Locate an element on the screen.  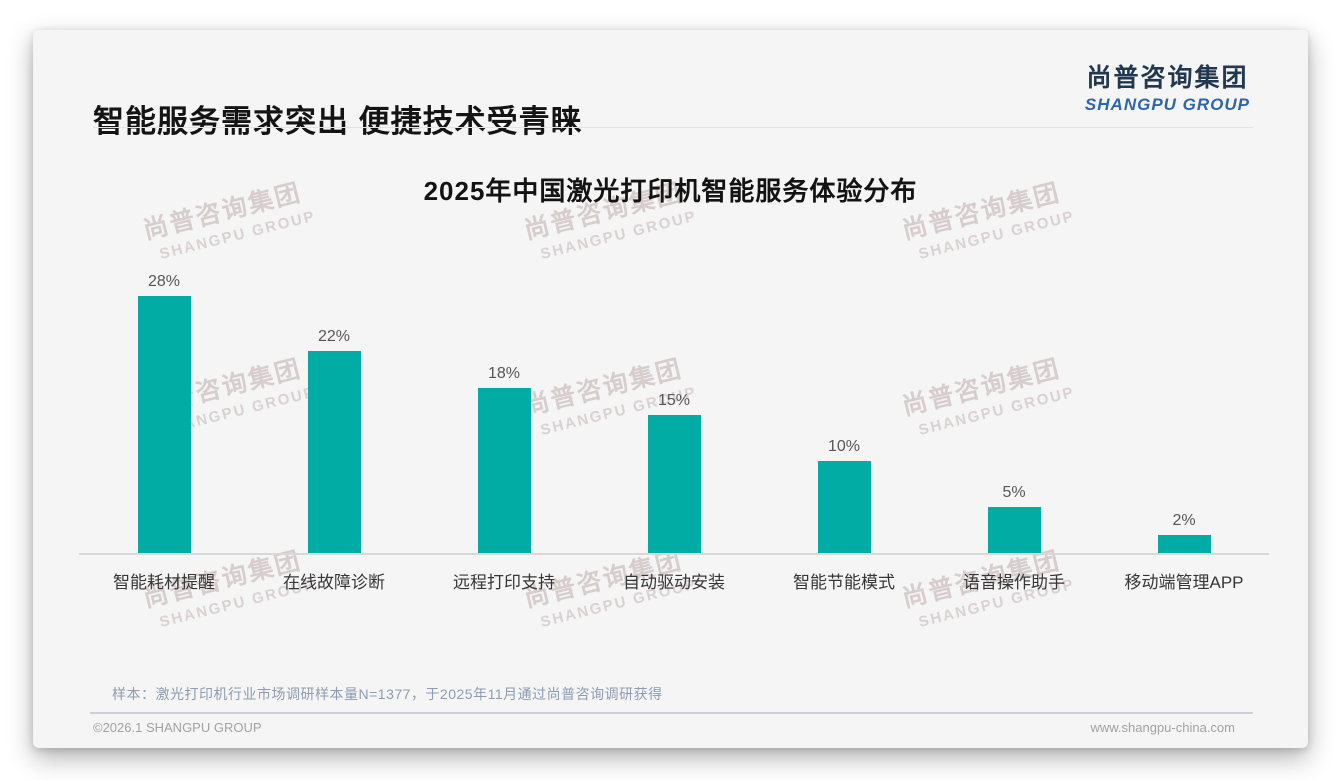
bar-value-label: 28% is located at coordinates (164, 281).